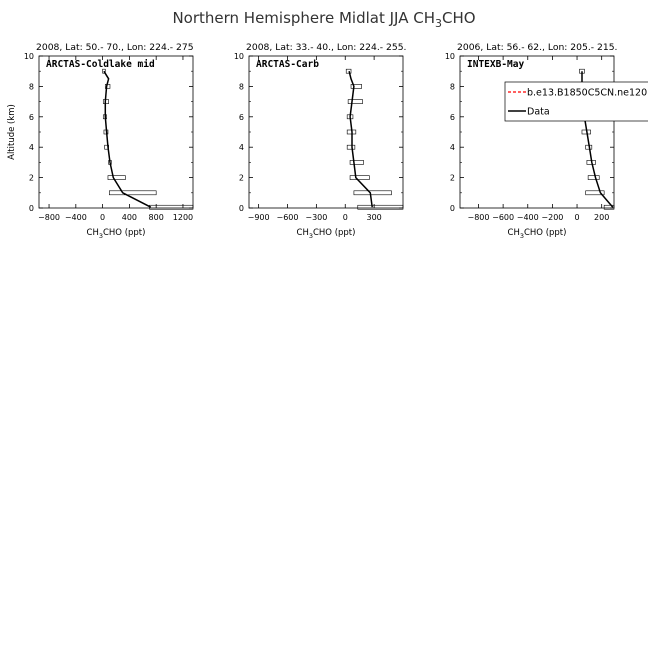 Image resolution: width=648 pixels, height=648 pixels. Describe the element at coordinates (601, 217) in the screenshot. I see `x-tick-label: 200` at that location.